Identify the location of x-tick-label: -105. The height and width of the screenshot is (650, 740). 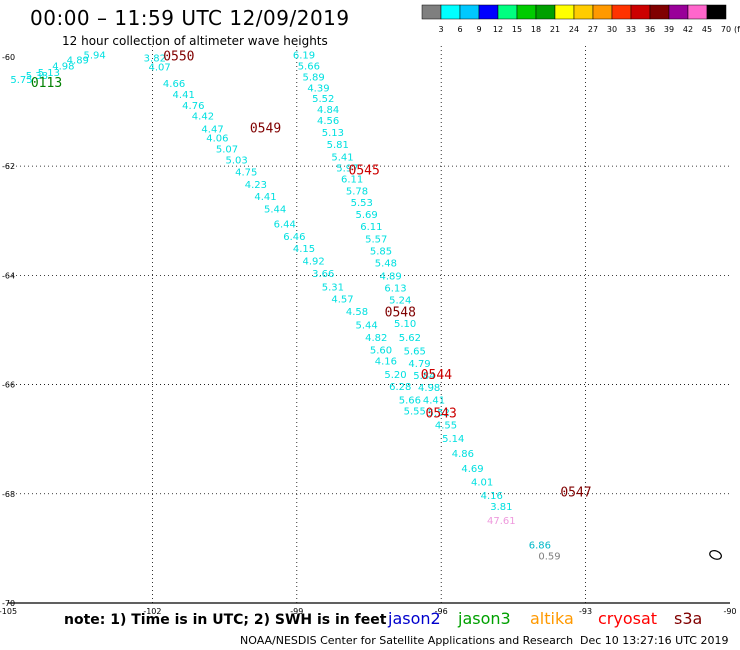
(8, 611).